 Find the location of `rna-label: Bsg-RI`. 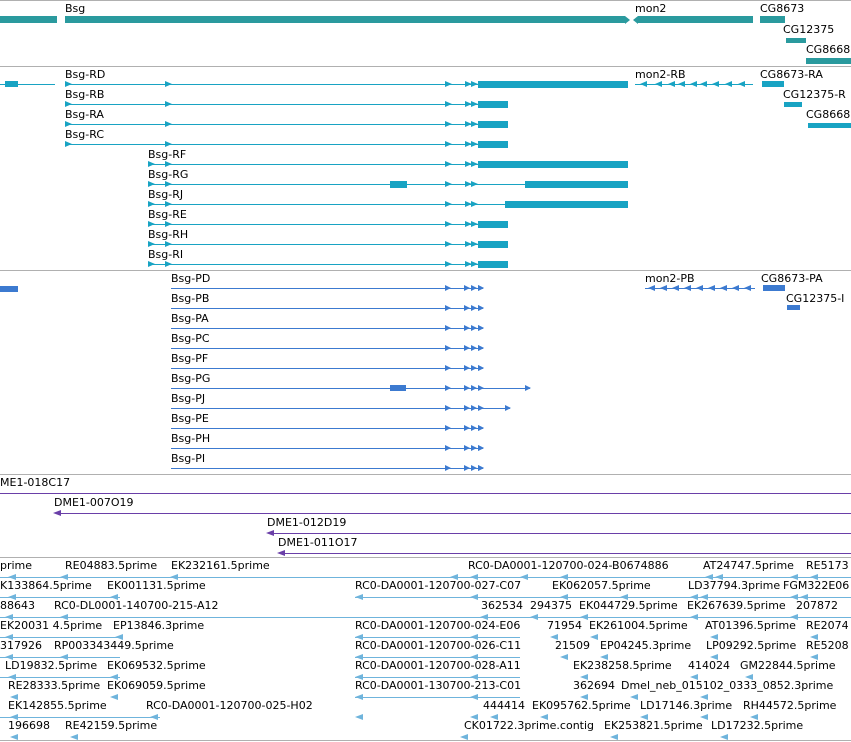

rna-label: Bsg-RI is located at coordinates (166, 254).